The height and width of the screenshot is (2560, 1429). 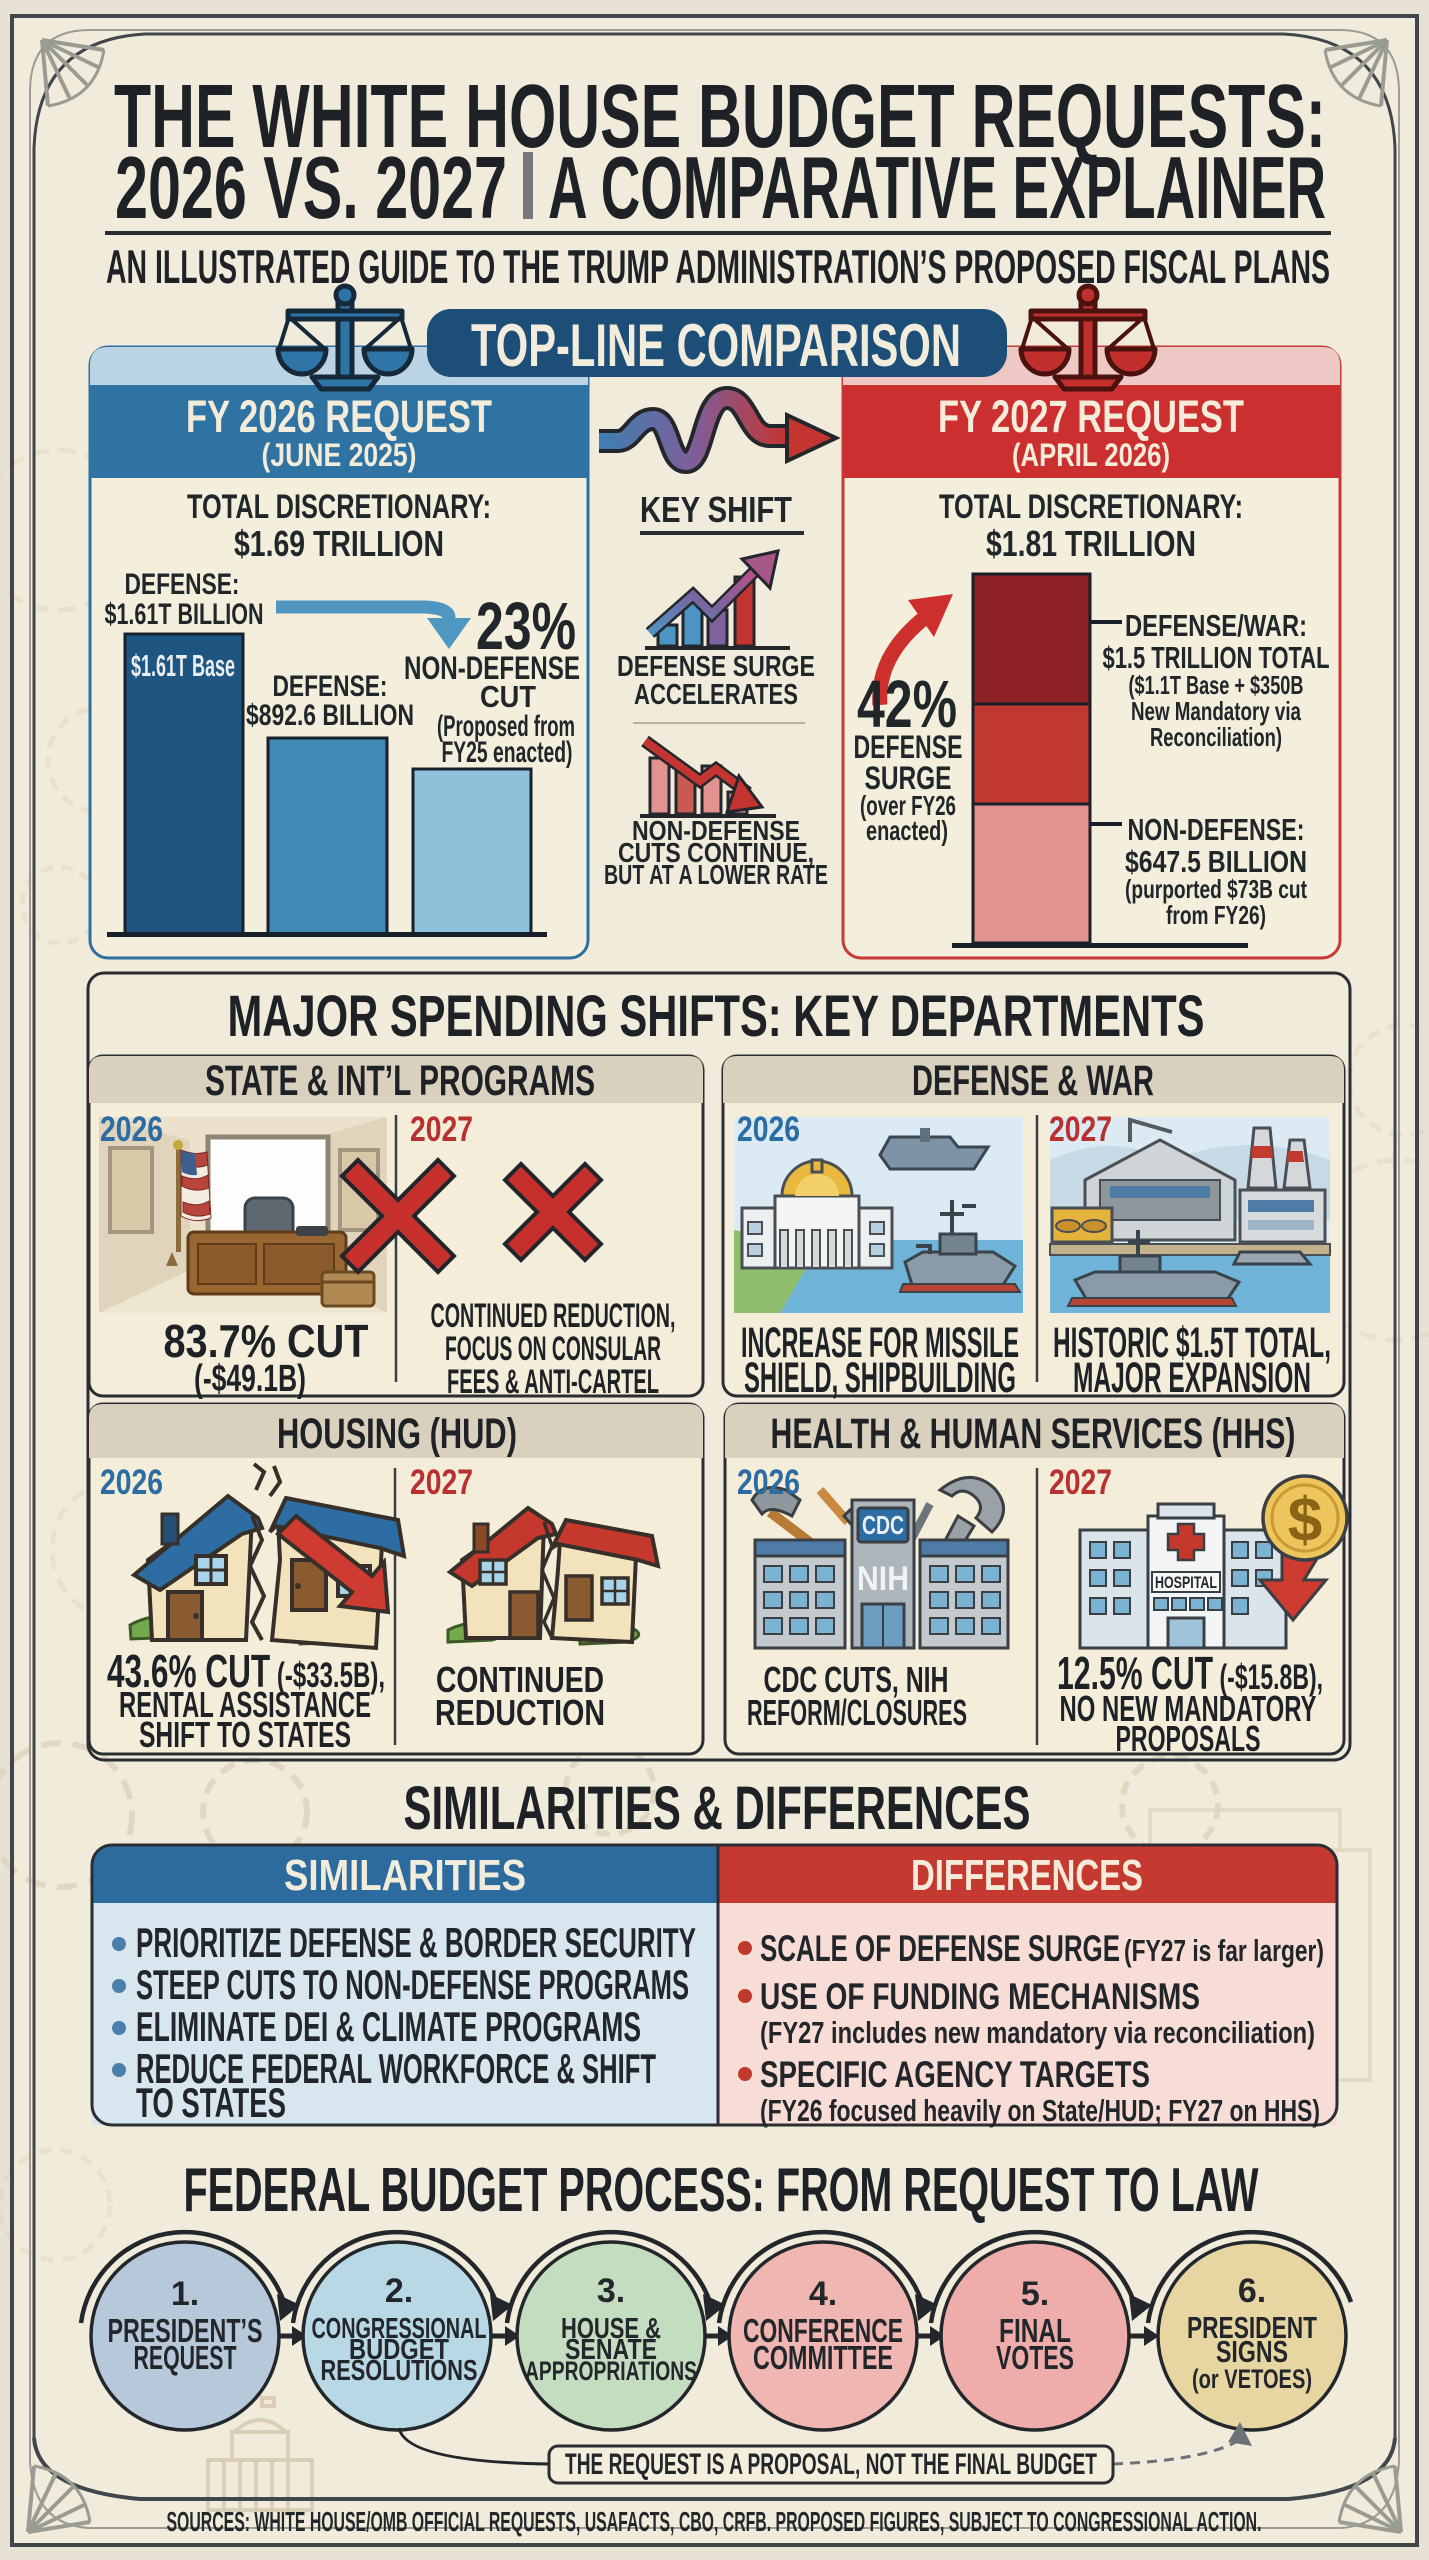 What do you see at coordinates (716, 667) in the screenshot?
I see `svg-text: DEFENSE SURGE` at bounding box center [716, 667].